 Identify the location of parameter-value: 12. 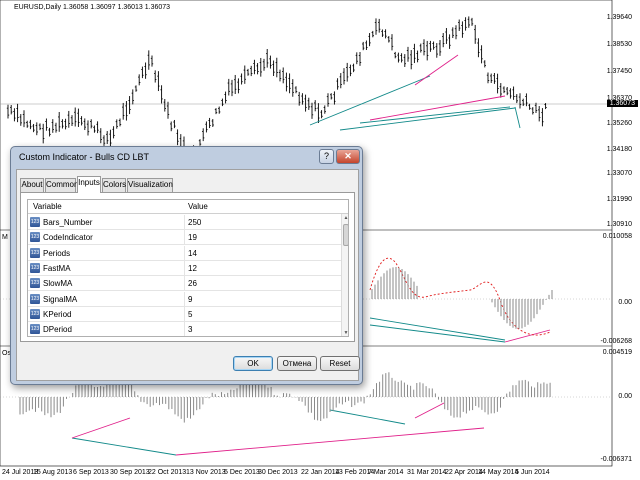
(192, 268).